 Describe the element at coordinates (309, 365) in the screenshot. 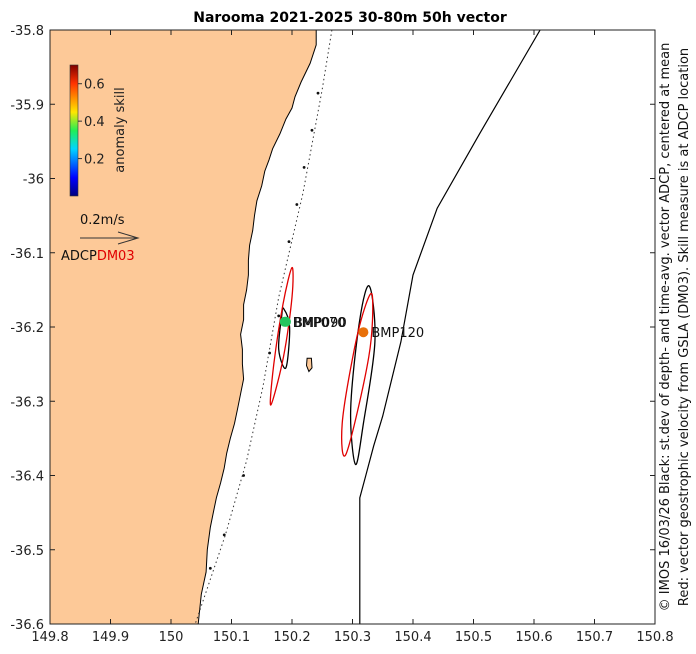

I see `montague-island` at that location.